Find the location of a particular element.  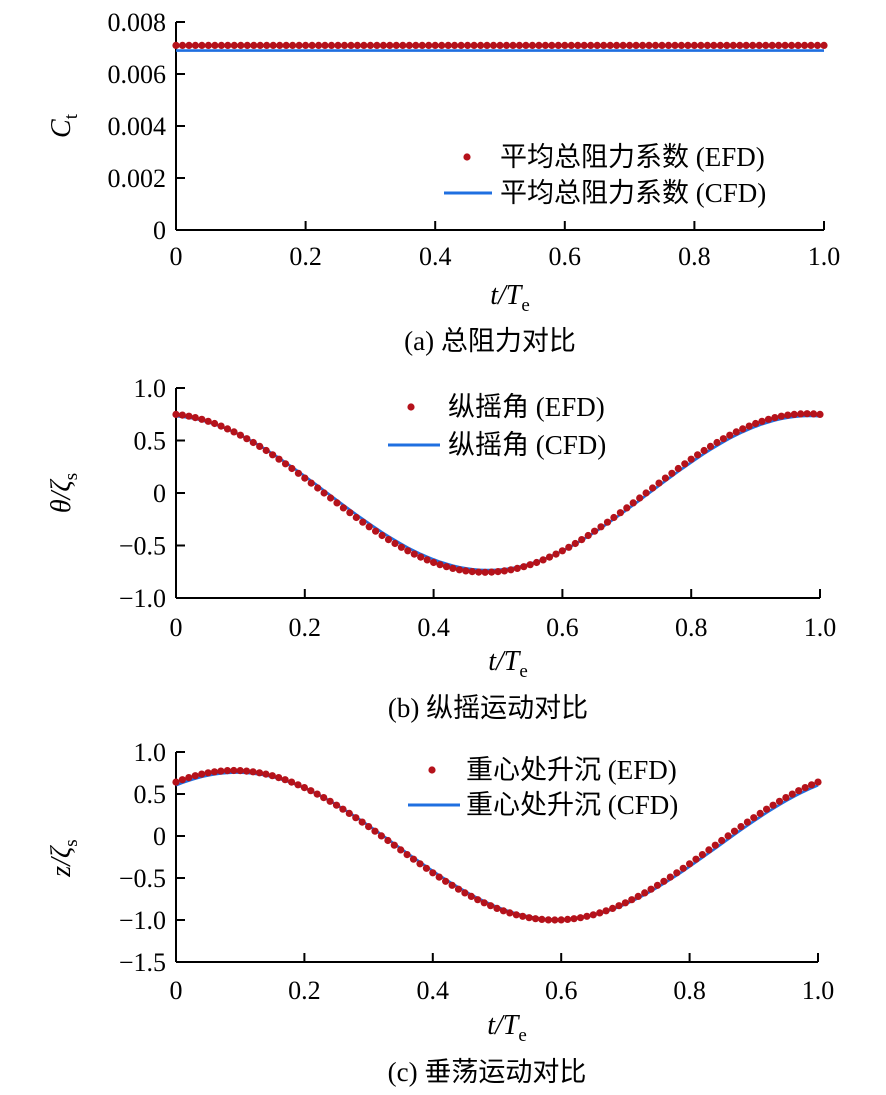

legend-marker-efd is located at coordinates (467, 157).